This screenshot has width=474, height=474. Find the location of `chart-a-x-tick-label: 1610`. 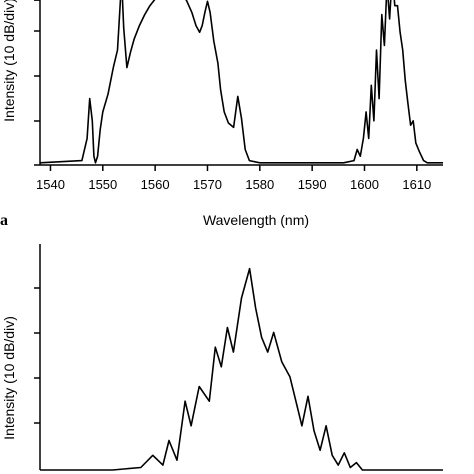

chart-a-x-tick-label: 1610 is located at coordinates (416, 184).